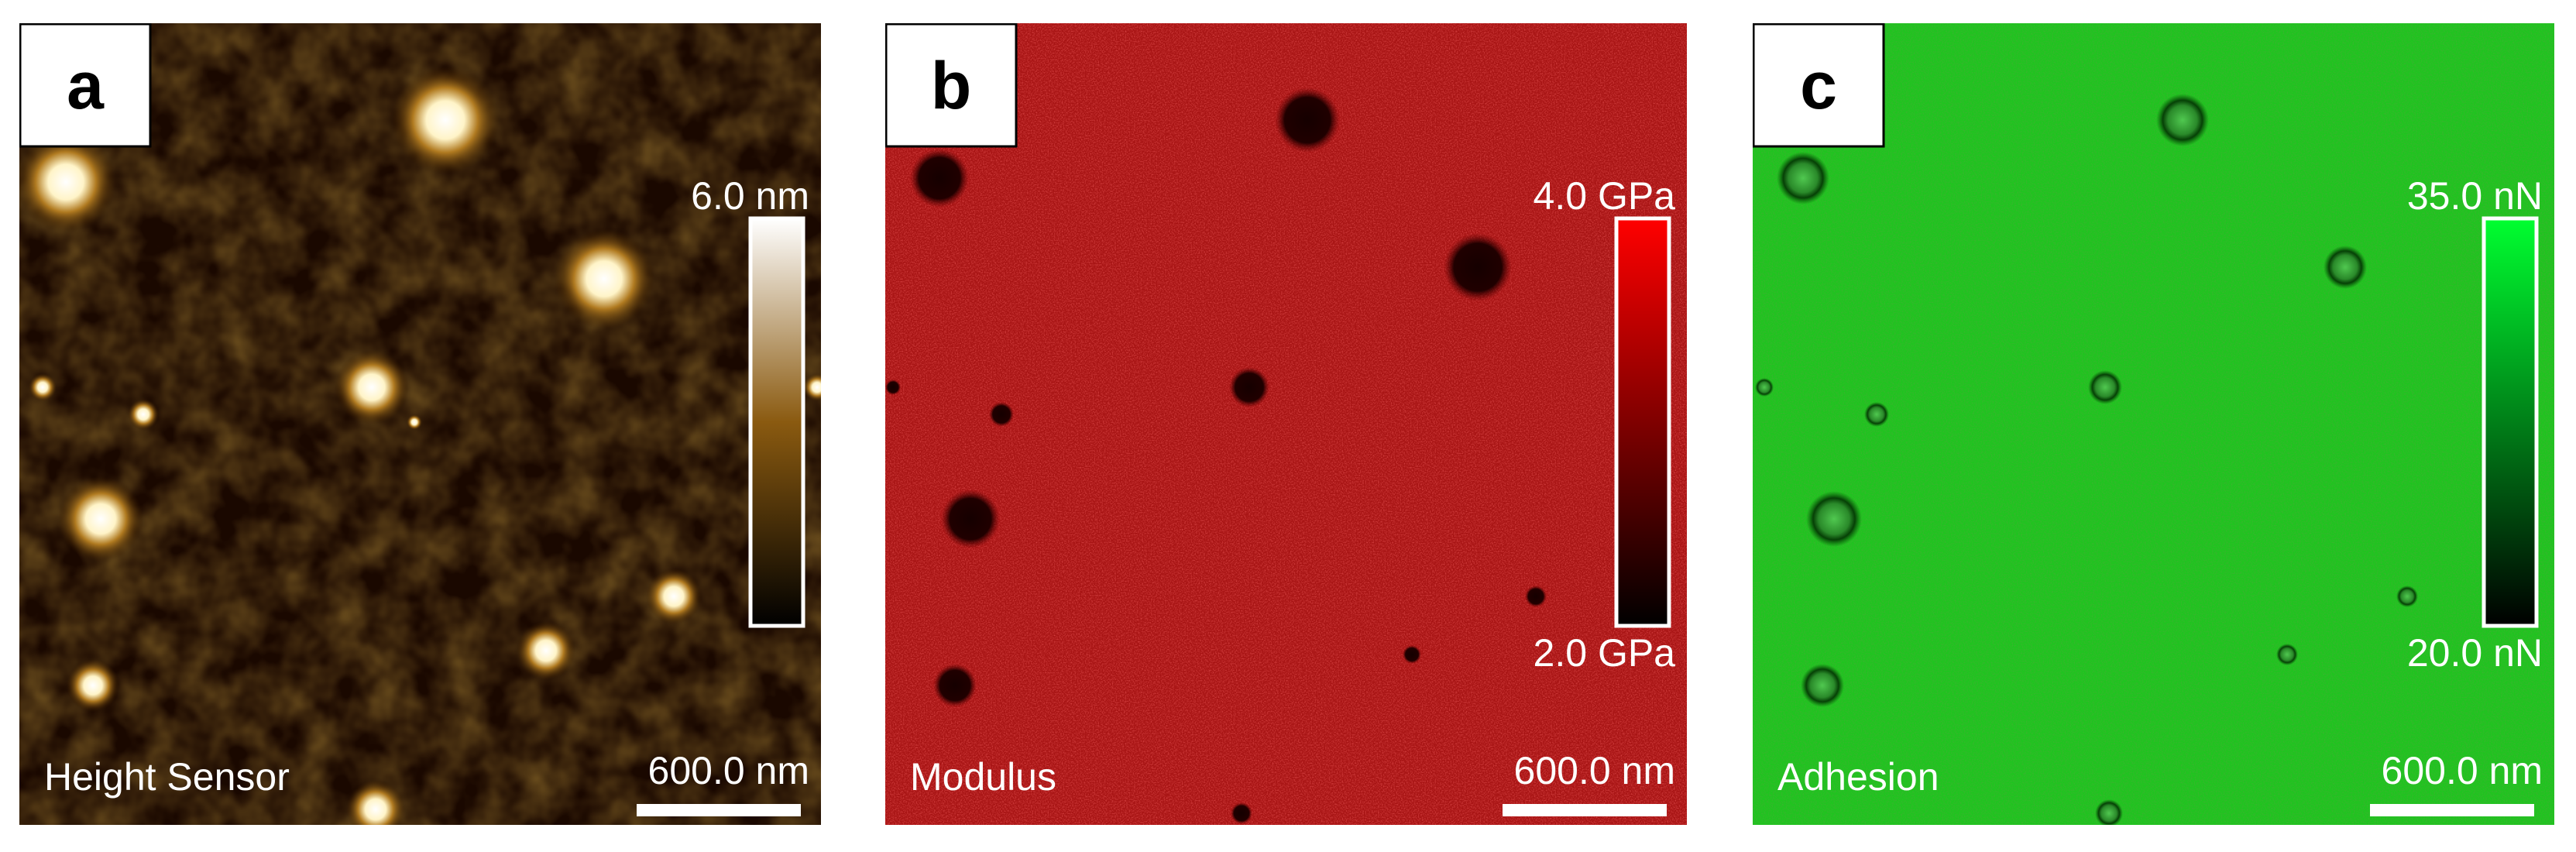  I want to click on channel-name: Height Sensor, so click(167, 777).